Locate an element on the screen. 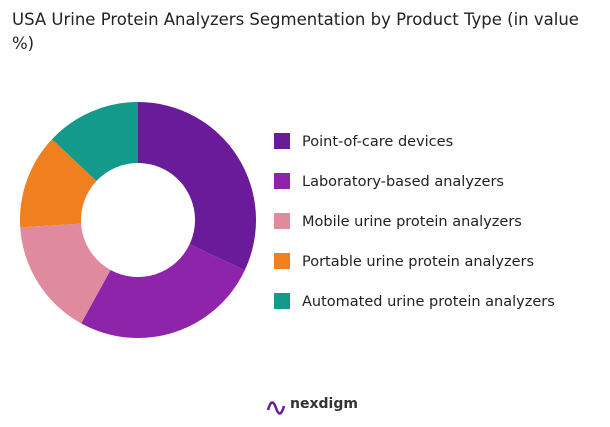  legend-label: Point-of-care devices is located at coordinates (377, 142).